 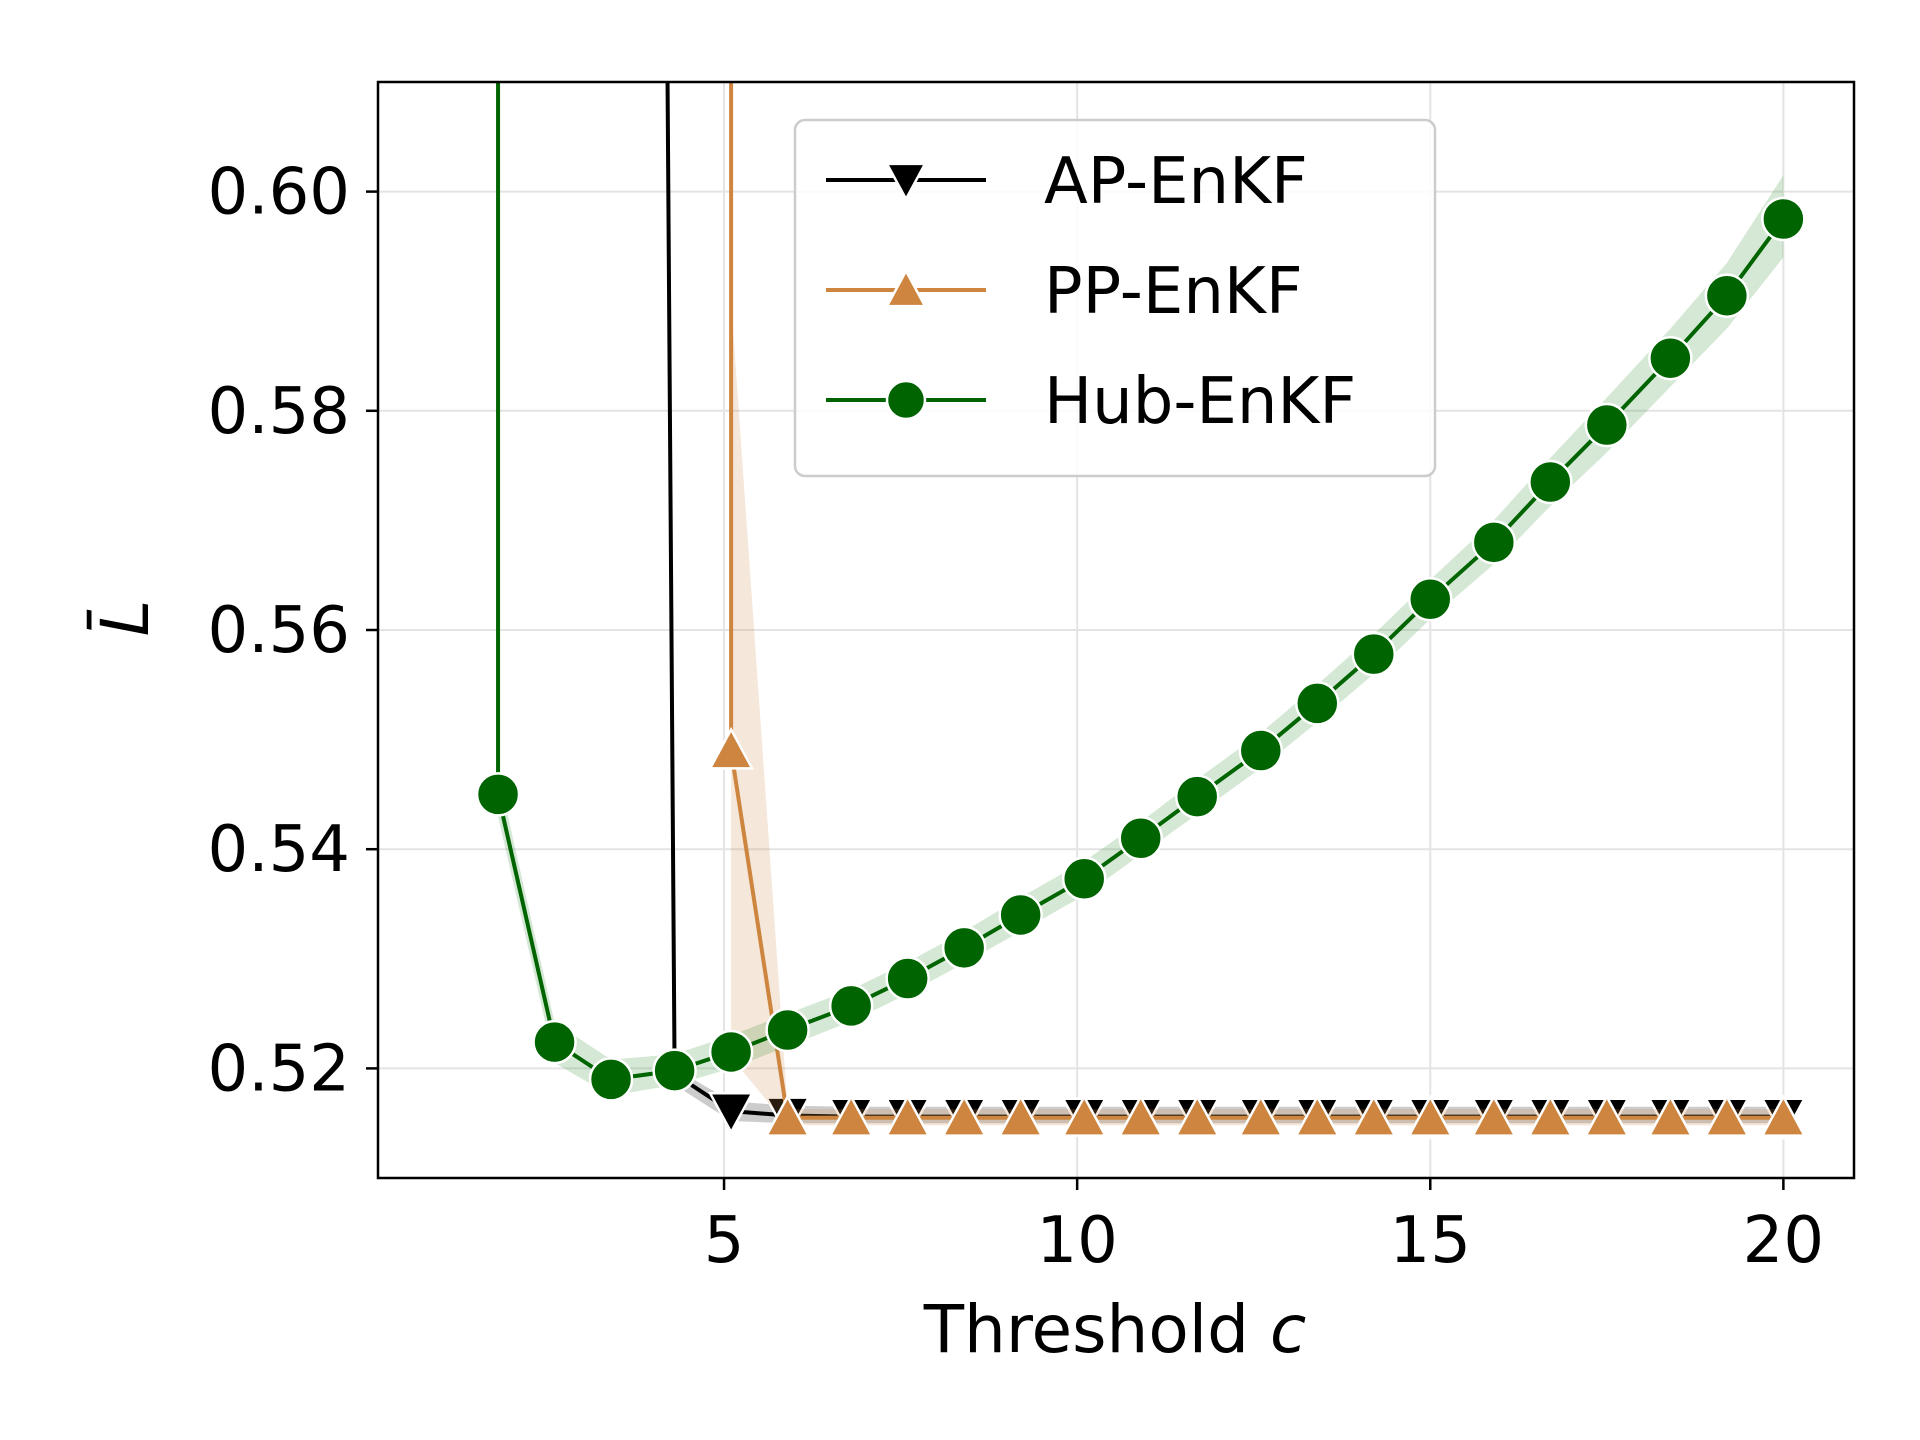 I want to click on legend-item-pp-enkf: PP-EnKF, so click(x=1064, y=292).